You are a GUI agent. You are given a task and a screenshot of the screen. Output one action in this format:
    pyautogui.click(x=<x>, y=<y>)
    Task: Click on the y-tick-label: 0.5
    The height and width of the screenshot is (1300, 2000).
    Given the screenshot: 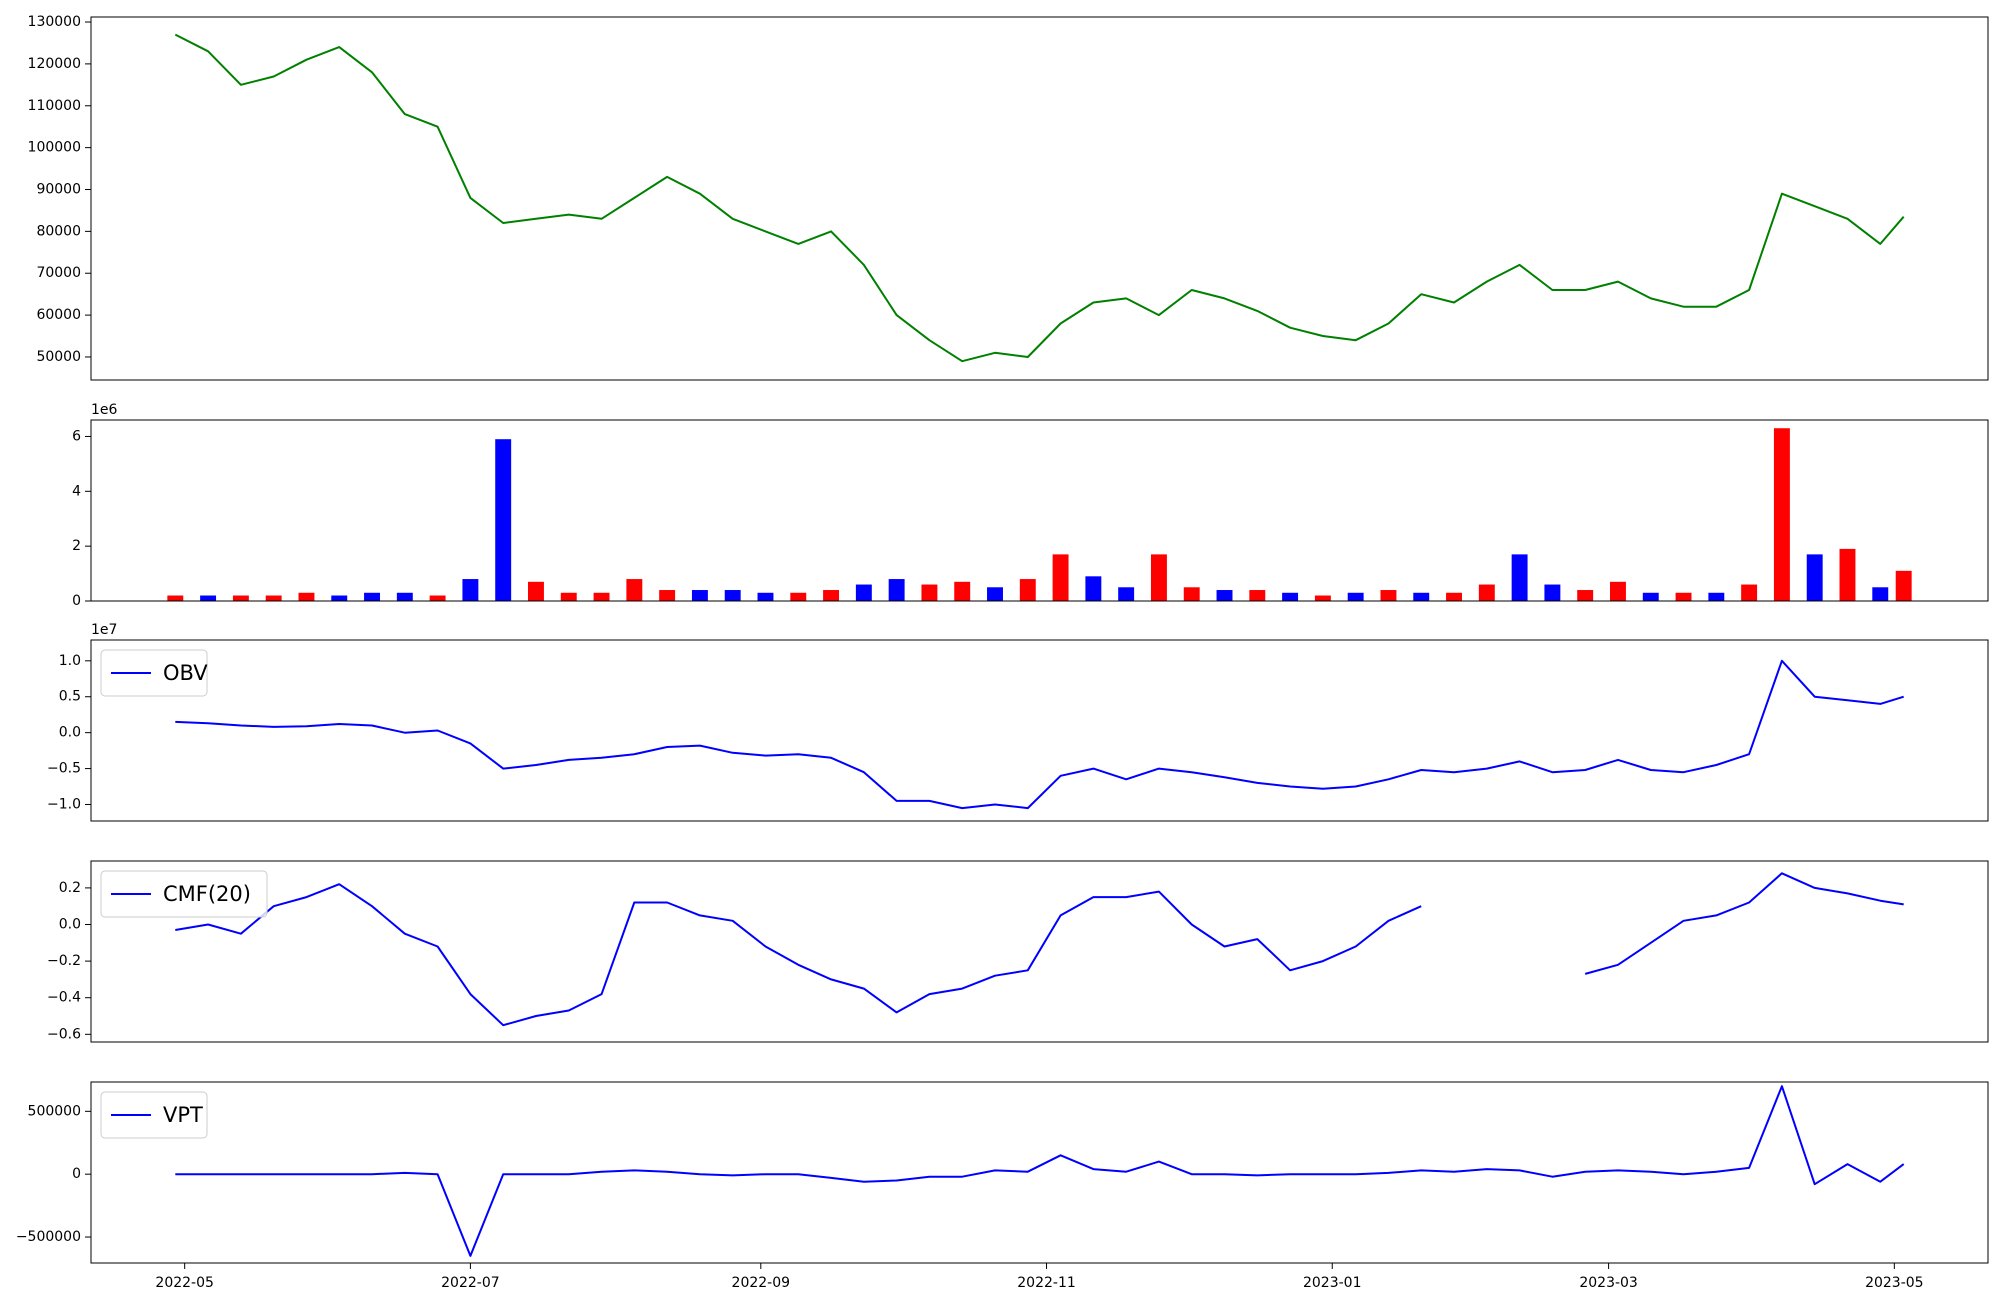 What is the action you would take?
    pyautogui.click(x=70, y=697)
    